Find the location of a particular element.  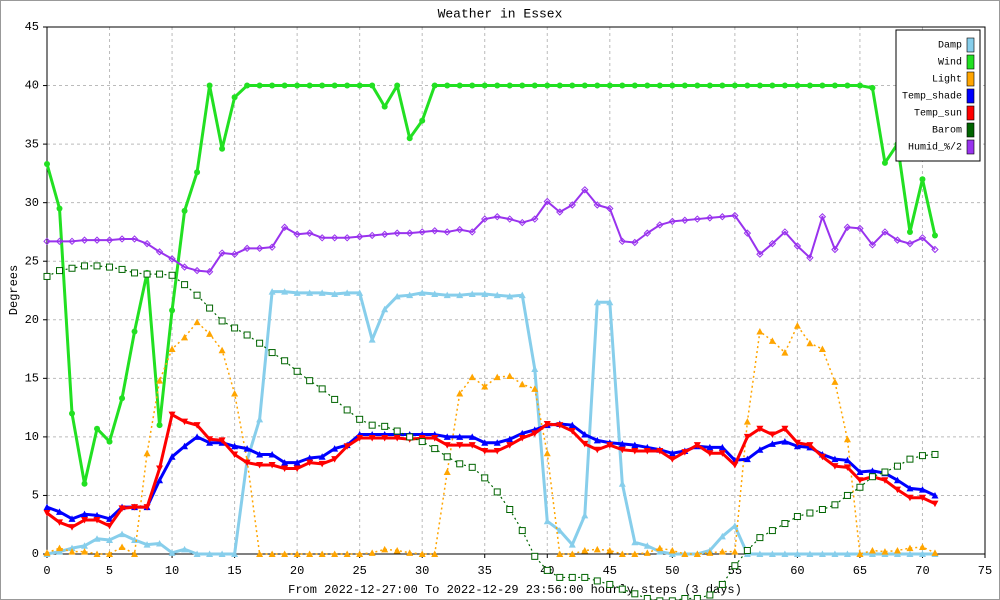

legend-label: Temp_sun is located at coordinates (938, 114).